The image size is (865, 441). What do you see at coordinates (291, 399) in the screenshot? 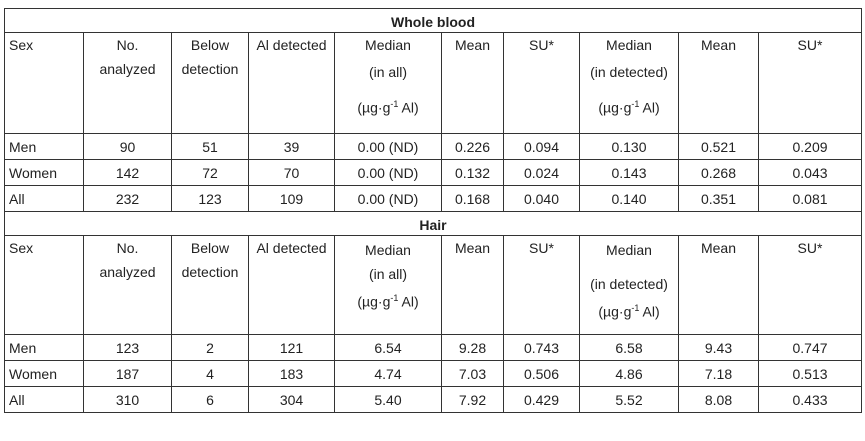
I see `table-cell: 304` at bounding box center [291, 399].